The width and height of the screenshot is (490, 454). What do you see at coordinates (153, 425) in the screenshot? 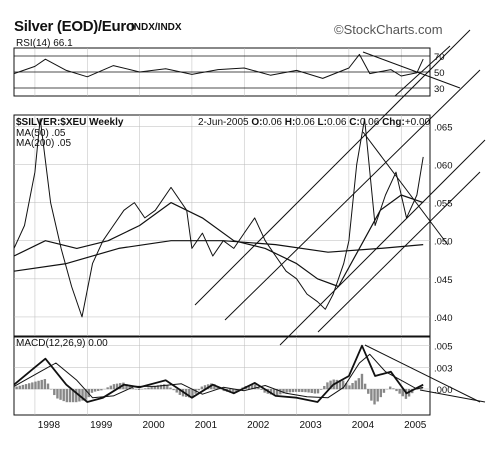
I see `x-tick-label: 2000` at bounding box center [153, 425].